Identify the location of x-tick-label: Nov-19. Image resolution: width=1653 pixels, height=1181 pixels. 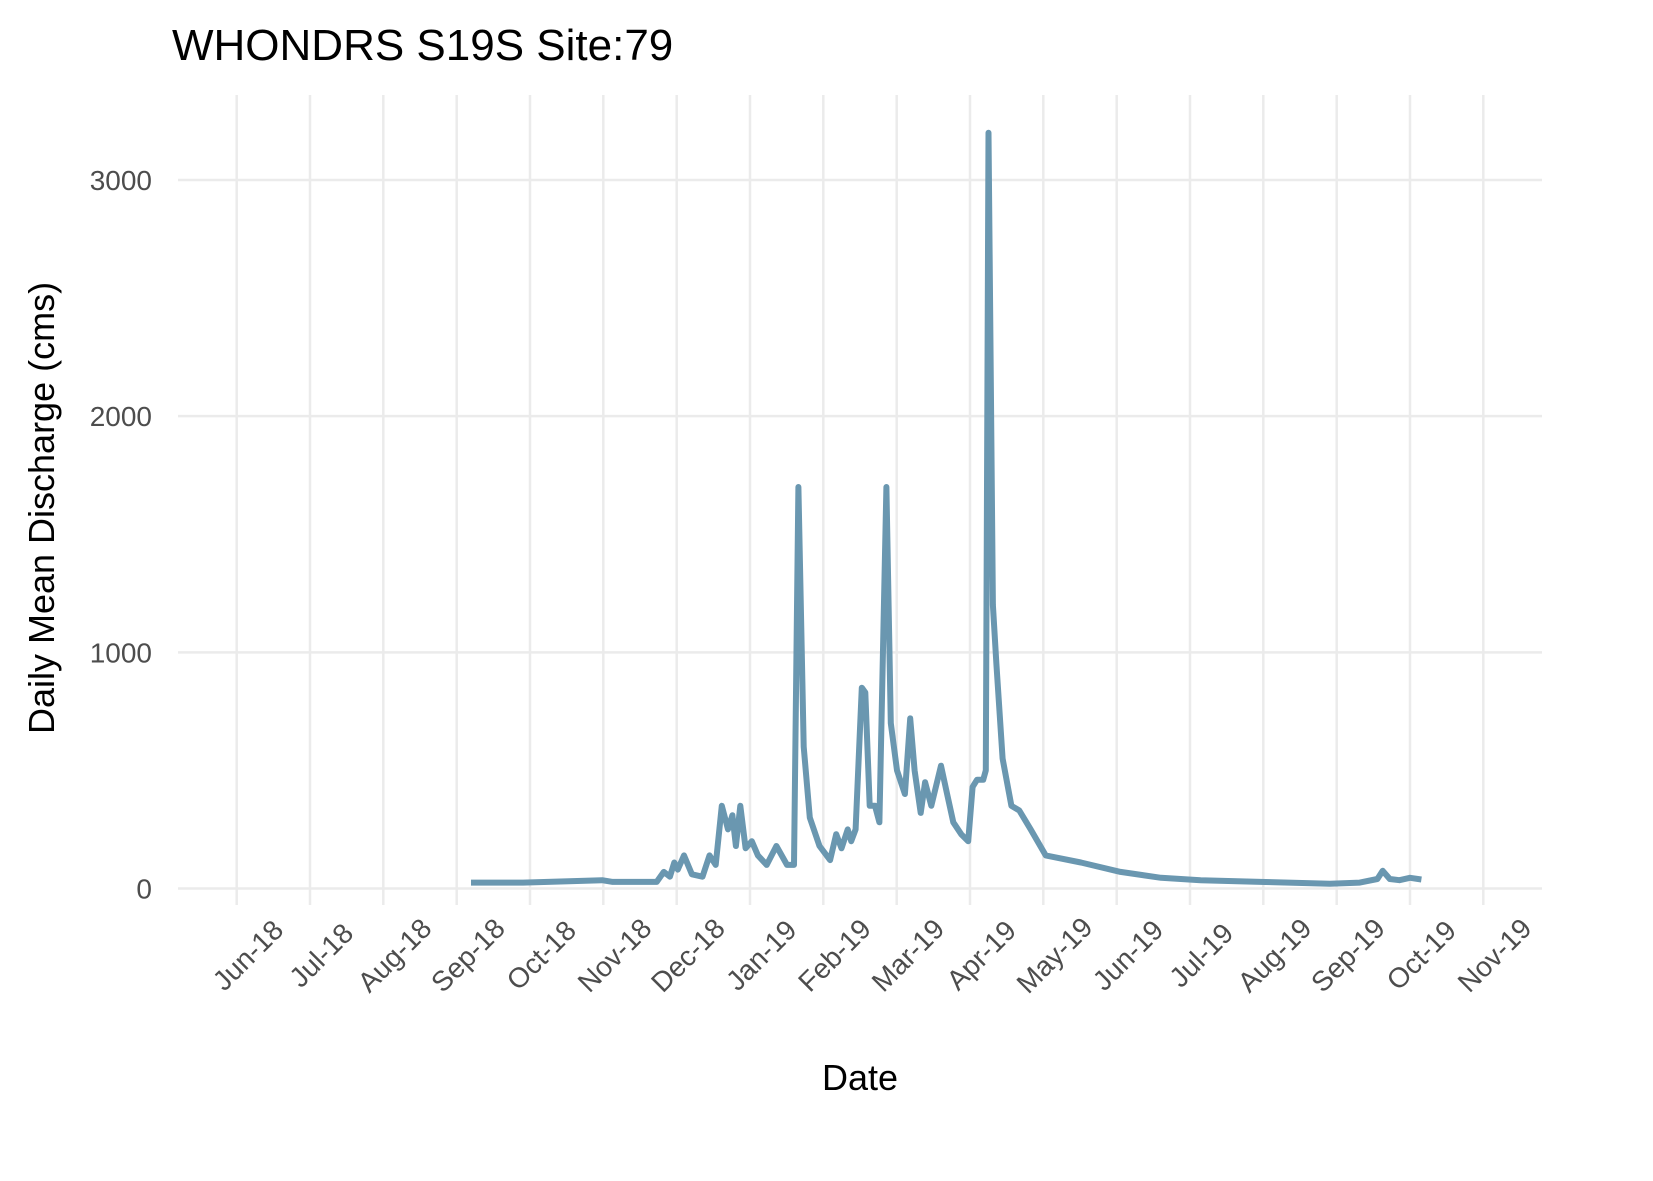
(1495, 955).